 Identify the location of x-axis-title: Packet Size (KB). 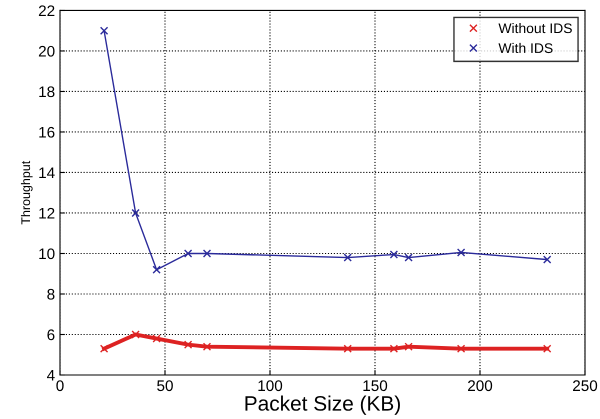
(322, 405).